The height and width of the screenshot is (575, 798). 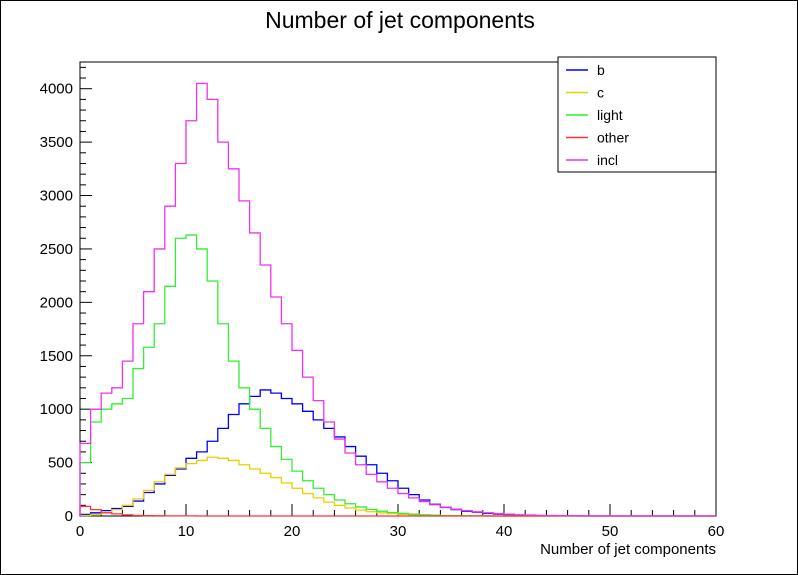 I want to click on y-tick-label: 3000, so click(x=56, y=196).